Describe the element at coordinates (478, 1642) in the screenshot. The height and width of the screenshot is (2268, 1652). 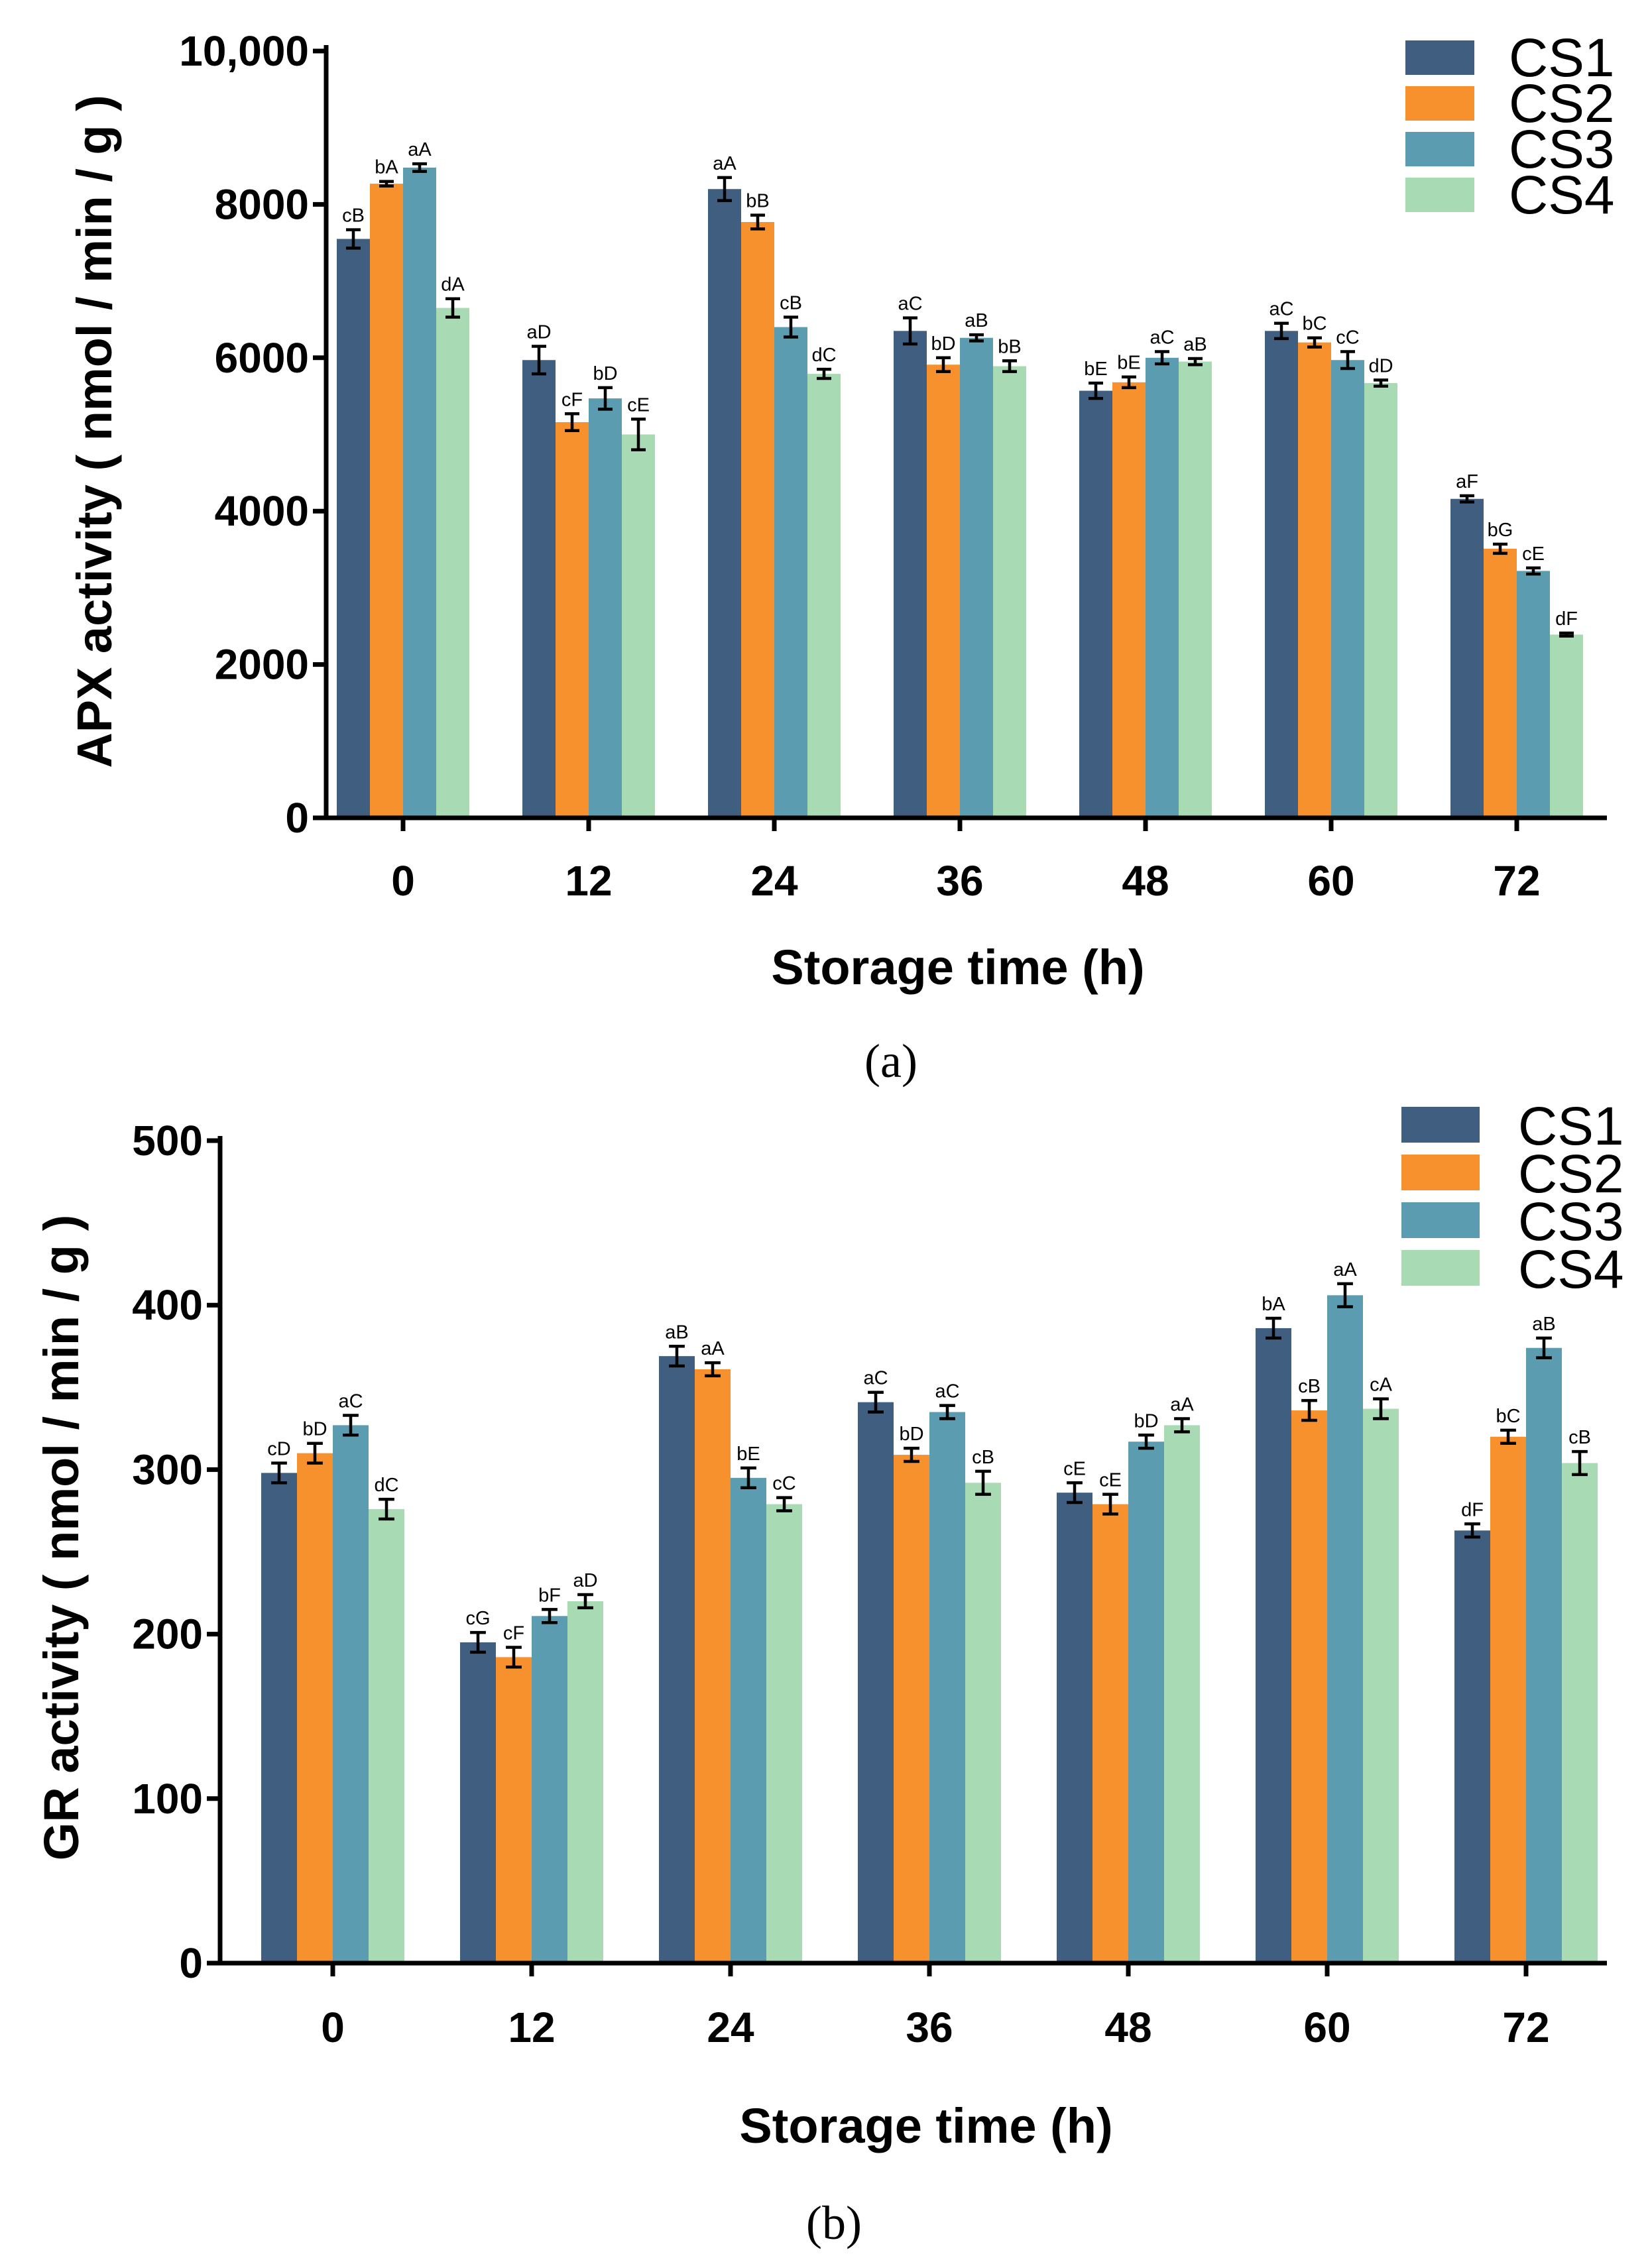
I see `error-bar-cs1-12-b` at that location.